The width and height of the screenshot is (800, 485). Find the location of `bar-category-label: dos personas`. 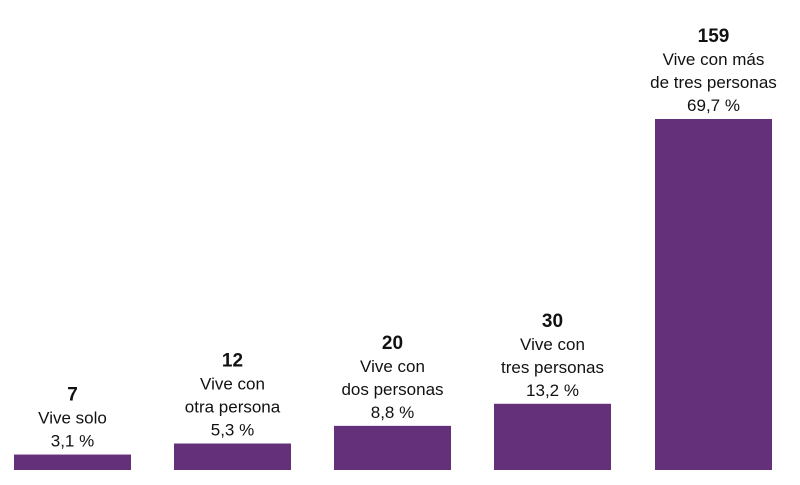

bar-category-label: dos personas is located at coordinates (392, 389).